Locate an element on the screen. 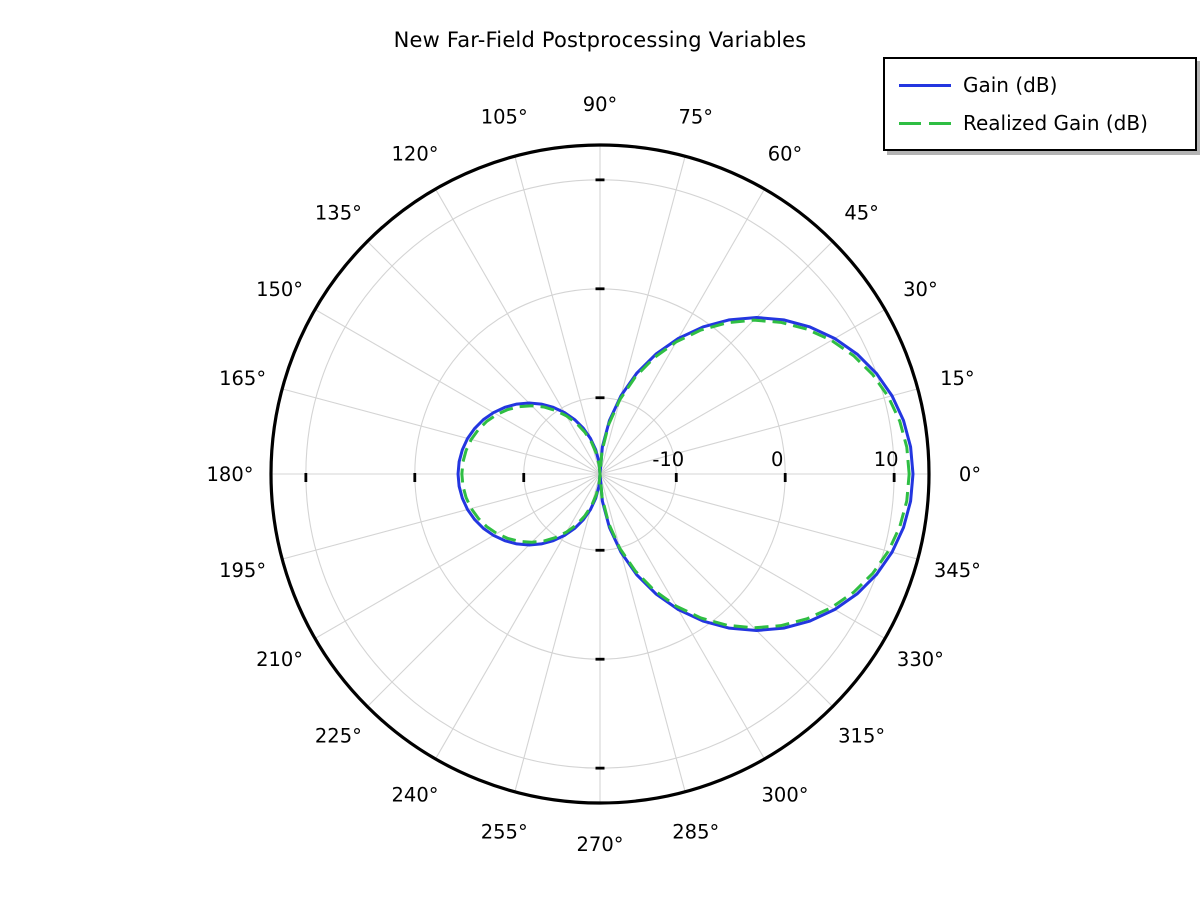 The width and height of the screenshot is (1200, 900). radial-tick-label: 0 is located at coordinates (777, 459).